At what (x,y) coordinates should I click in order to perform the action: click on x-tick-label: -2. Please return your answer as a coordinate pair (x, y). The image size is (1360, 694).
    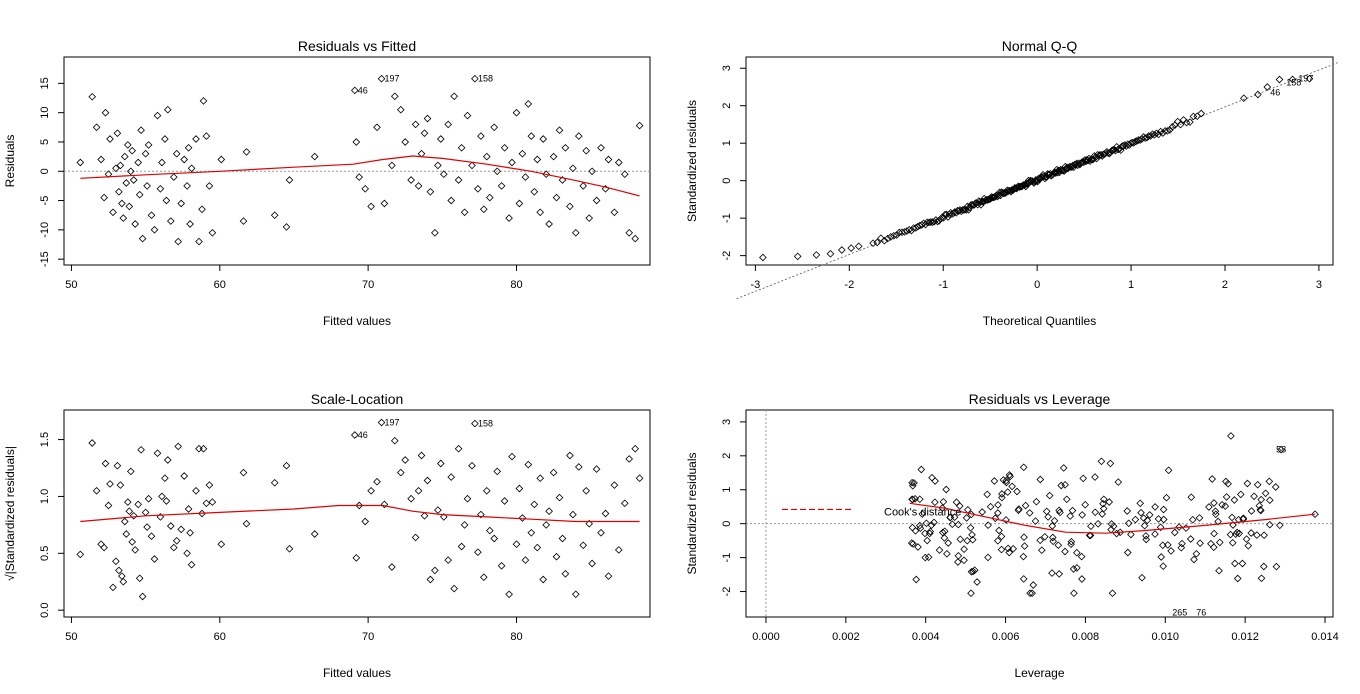
    Looking at the image, I should click on (849, 285).